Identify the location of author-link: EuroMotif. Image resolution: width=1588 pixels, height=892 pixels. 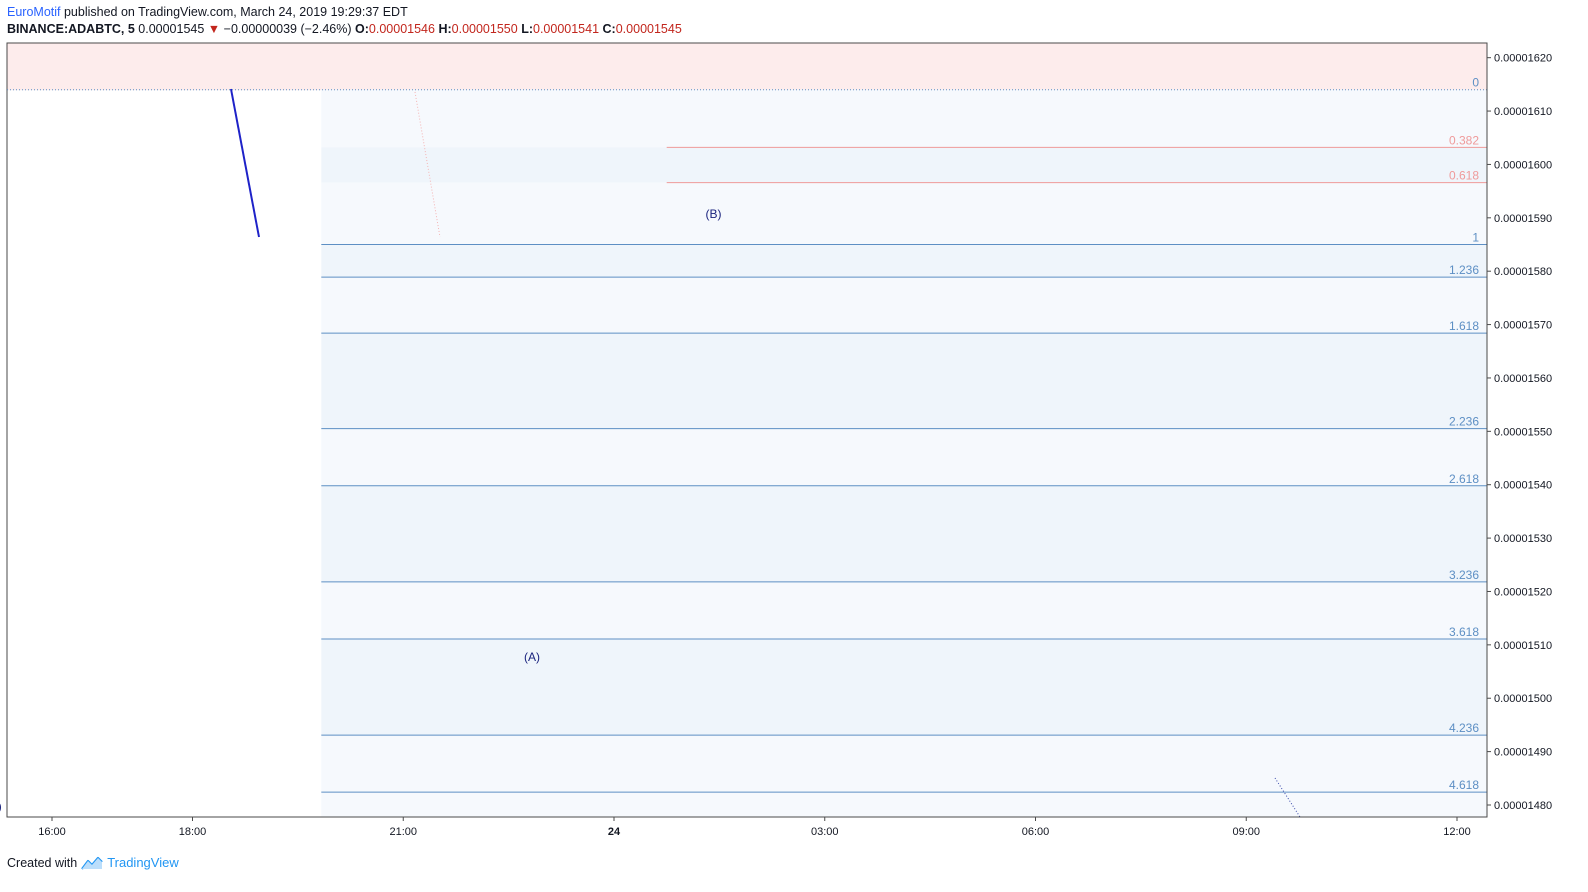
(34, 12).